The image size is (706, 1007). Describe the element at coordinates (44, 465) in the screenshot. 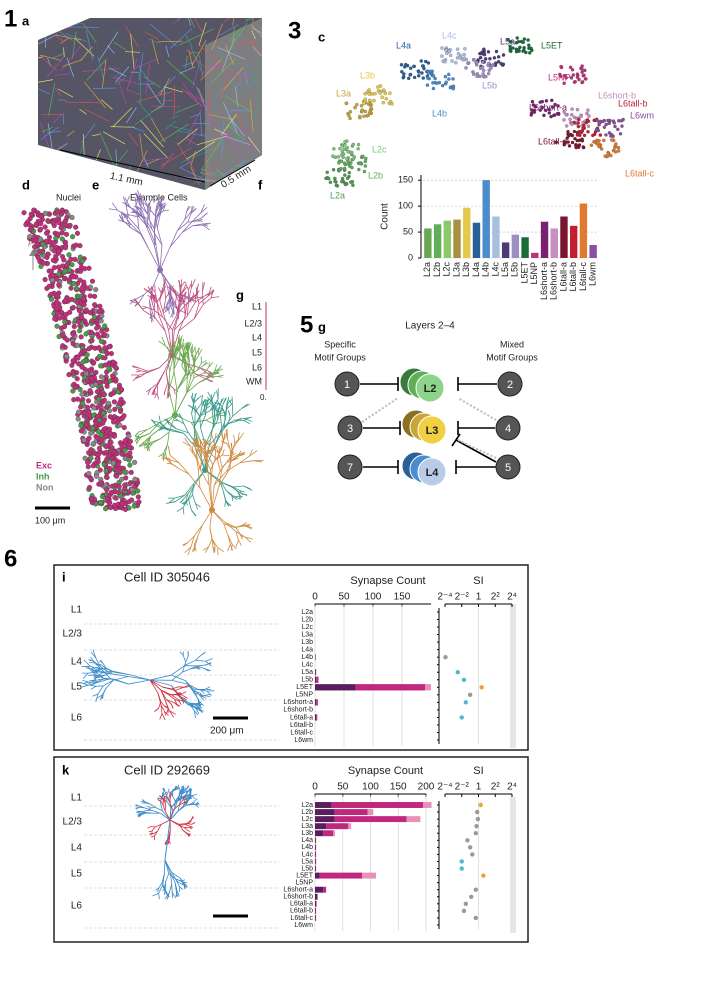

I see `legend-label: Exc` at that location.